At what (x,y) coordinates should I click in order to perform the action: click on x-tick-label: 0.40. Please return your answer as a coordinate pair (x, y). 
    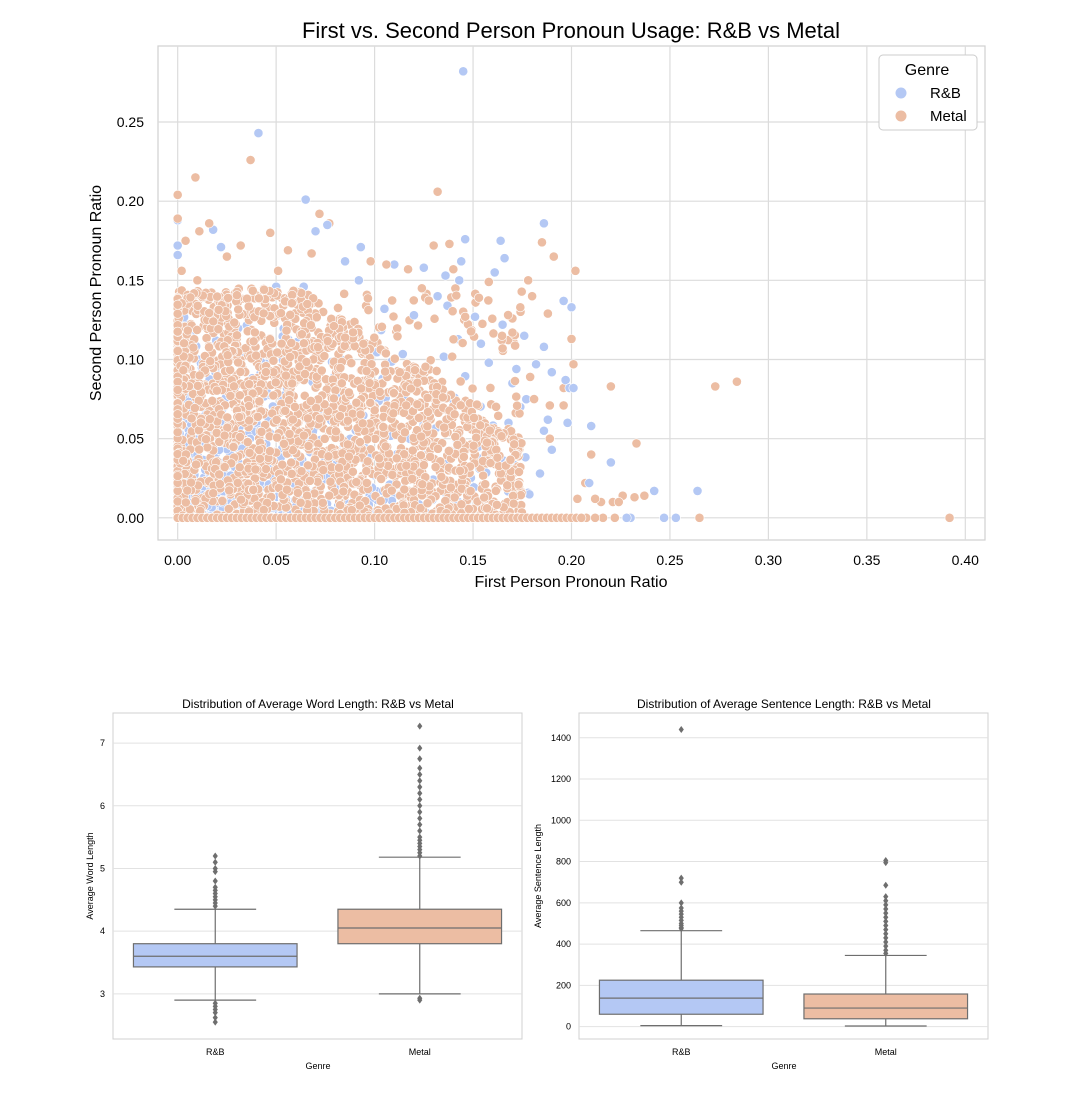
    Looking at the image, I should click on (965, 560).